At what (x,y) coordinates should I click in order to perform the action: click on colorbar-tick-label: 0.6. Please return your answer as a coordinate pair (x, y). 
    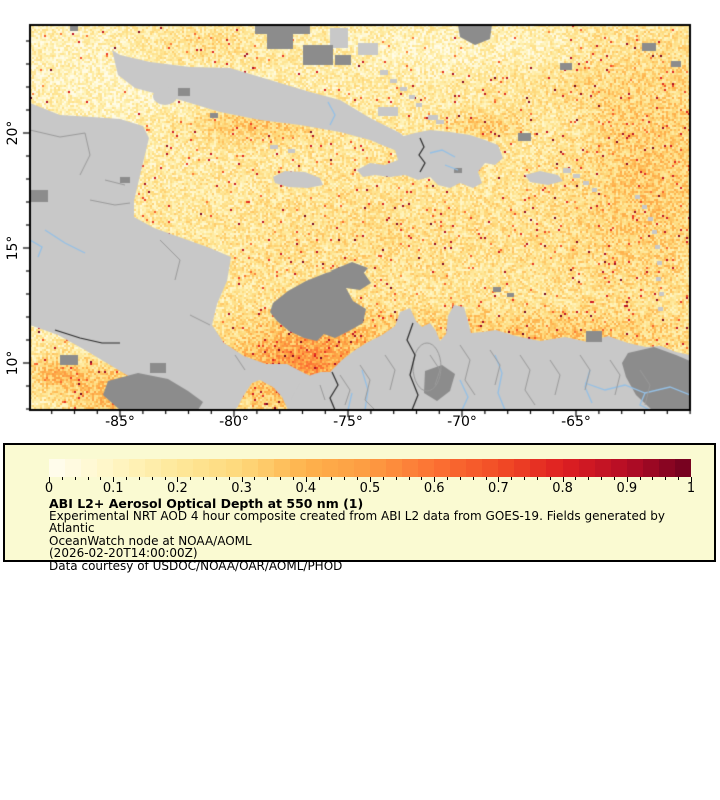
    Looking at the image, I should click on (434, 488).